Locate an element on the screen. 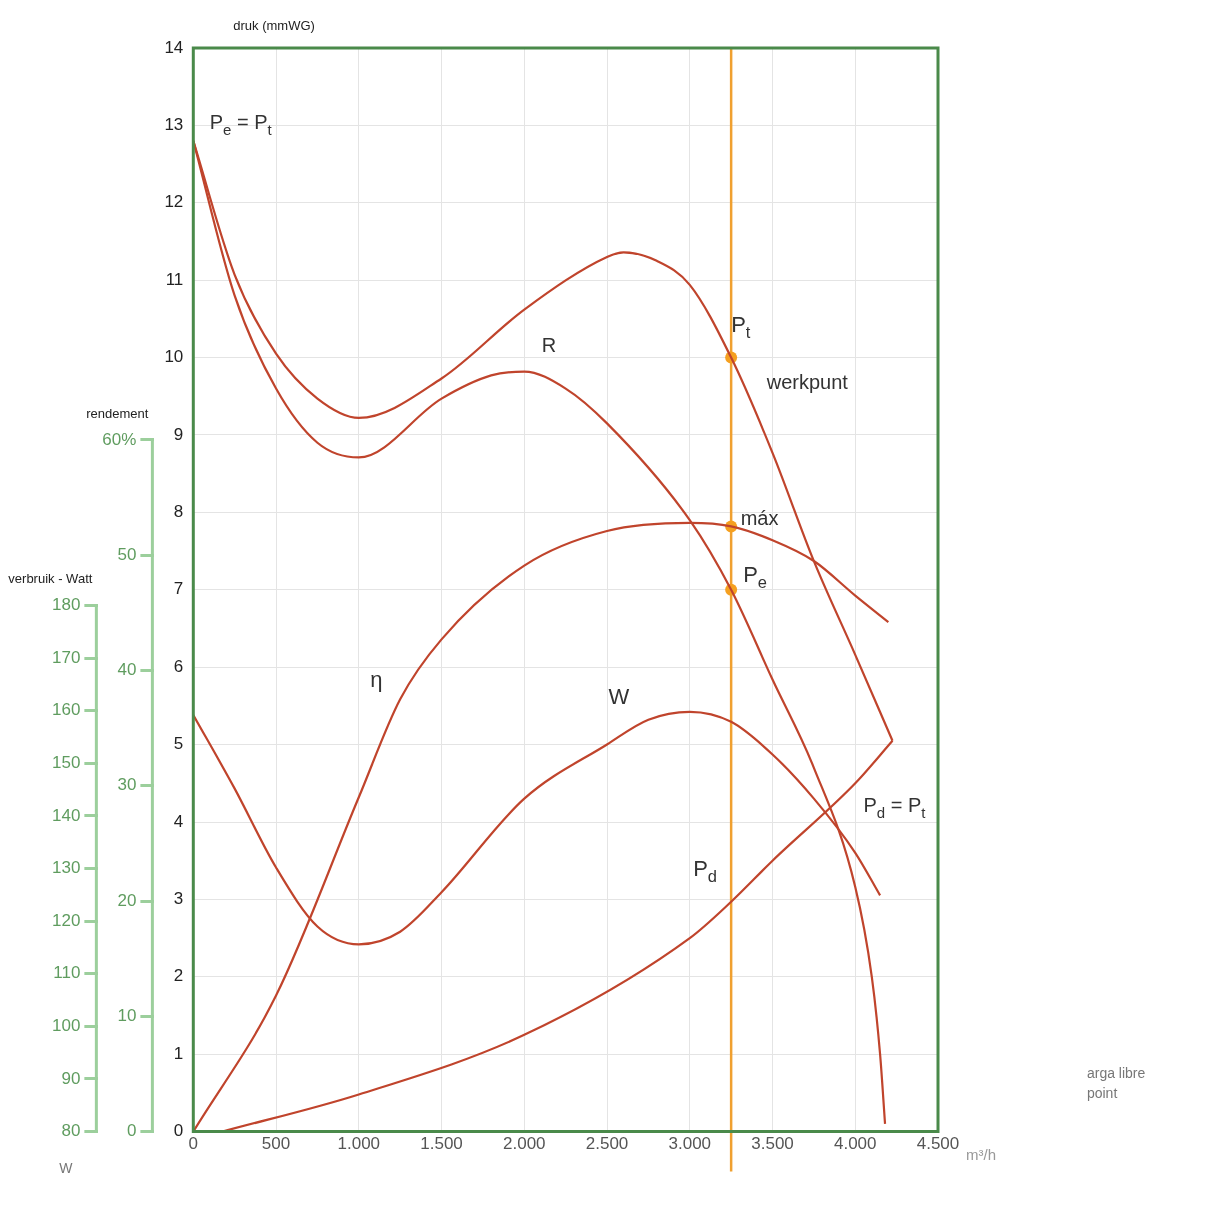 This screenshot has width=1223, height=1212. y3-tick-label: 110 is located at coordinates (67, 973).